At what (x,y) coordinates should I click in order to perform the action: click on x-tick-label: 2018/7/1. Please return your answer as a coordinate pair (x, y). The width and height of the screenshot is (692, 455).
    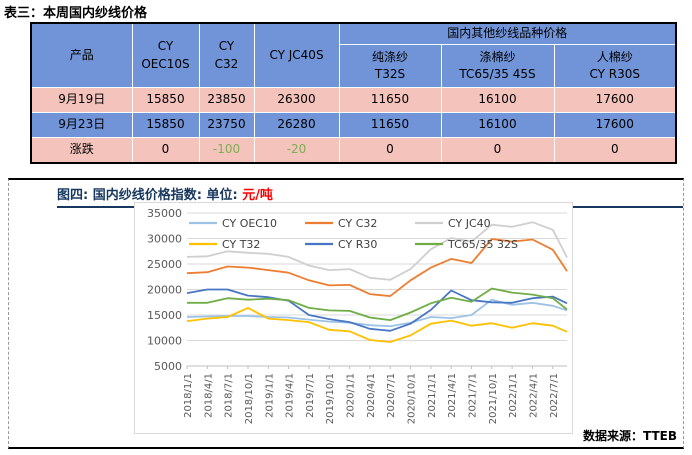
    Looking at the image, I should click on (229, 395).